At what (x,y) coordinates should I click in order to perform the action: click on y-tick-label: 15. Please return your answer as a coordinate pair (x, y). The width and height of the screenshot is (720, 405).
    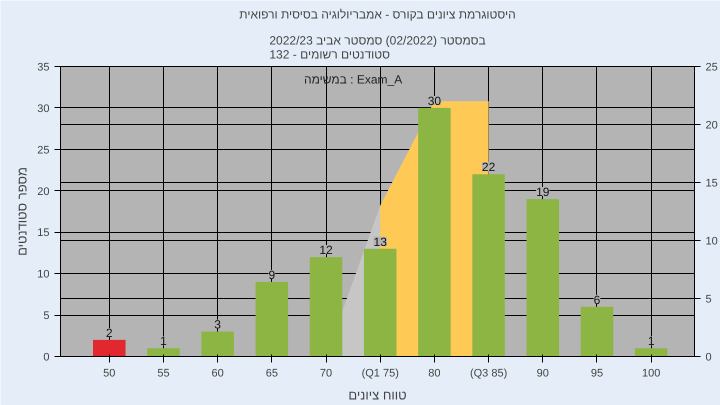
    Looking at the image, I should click on (43, 233).